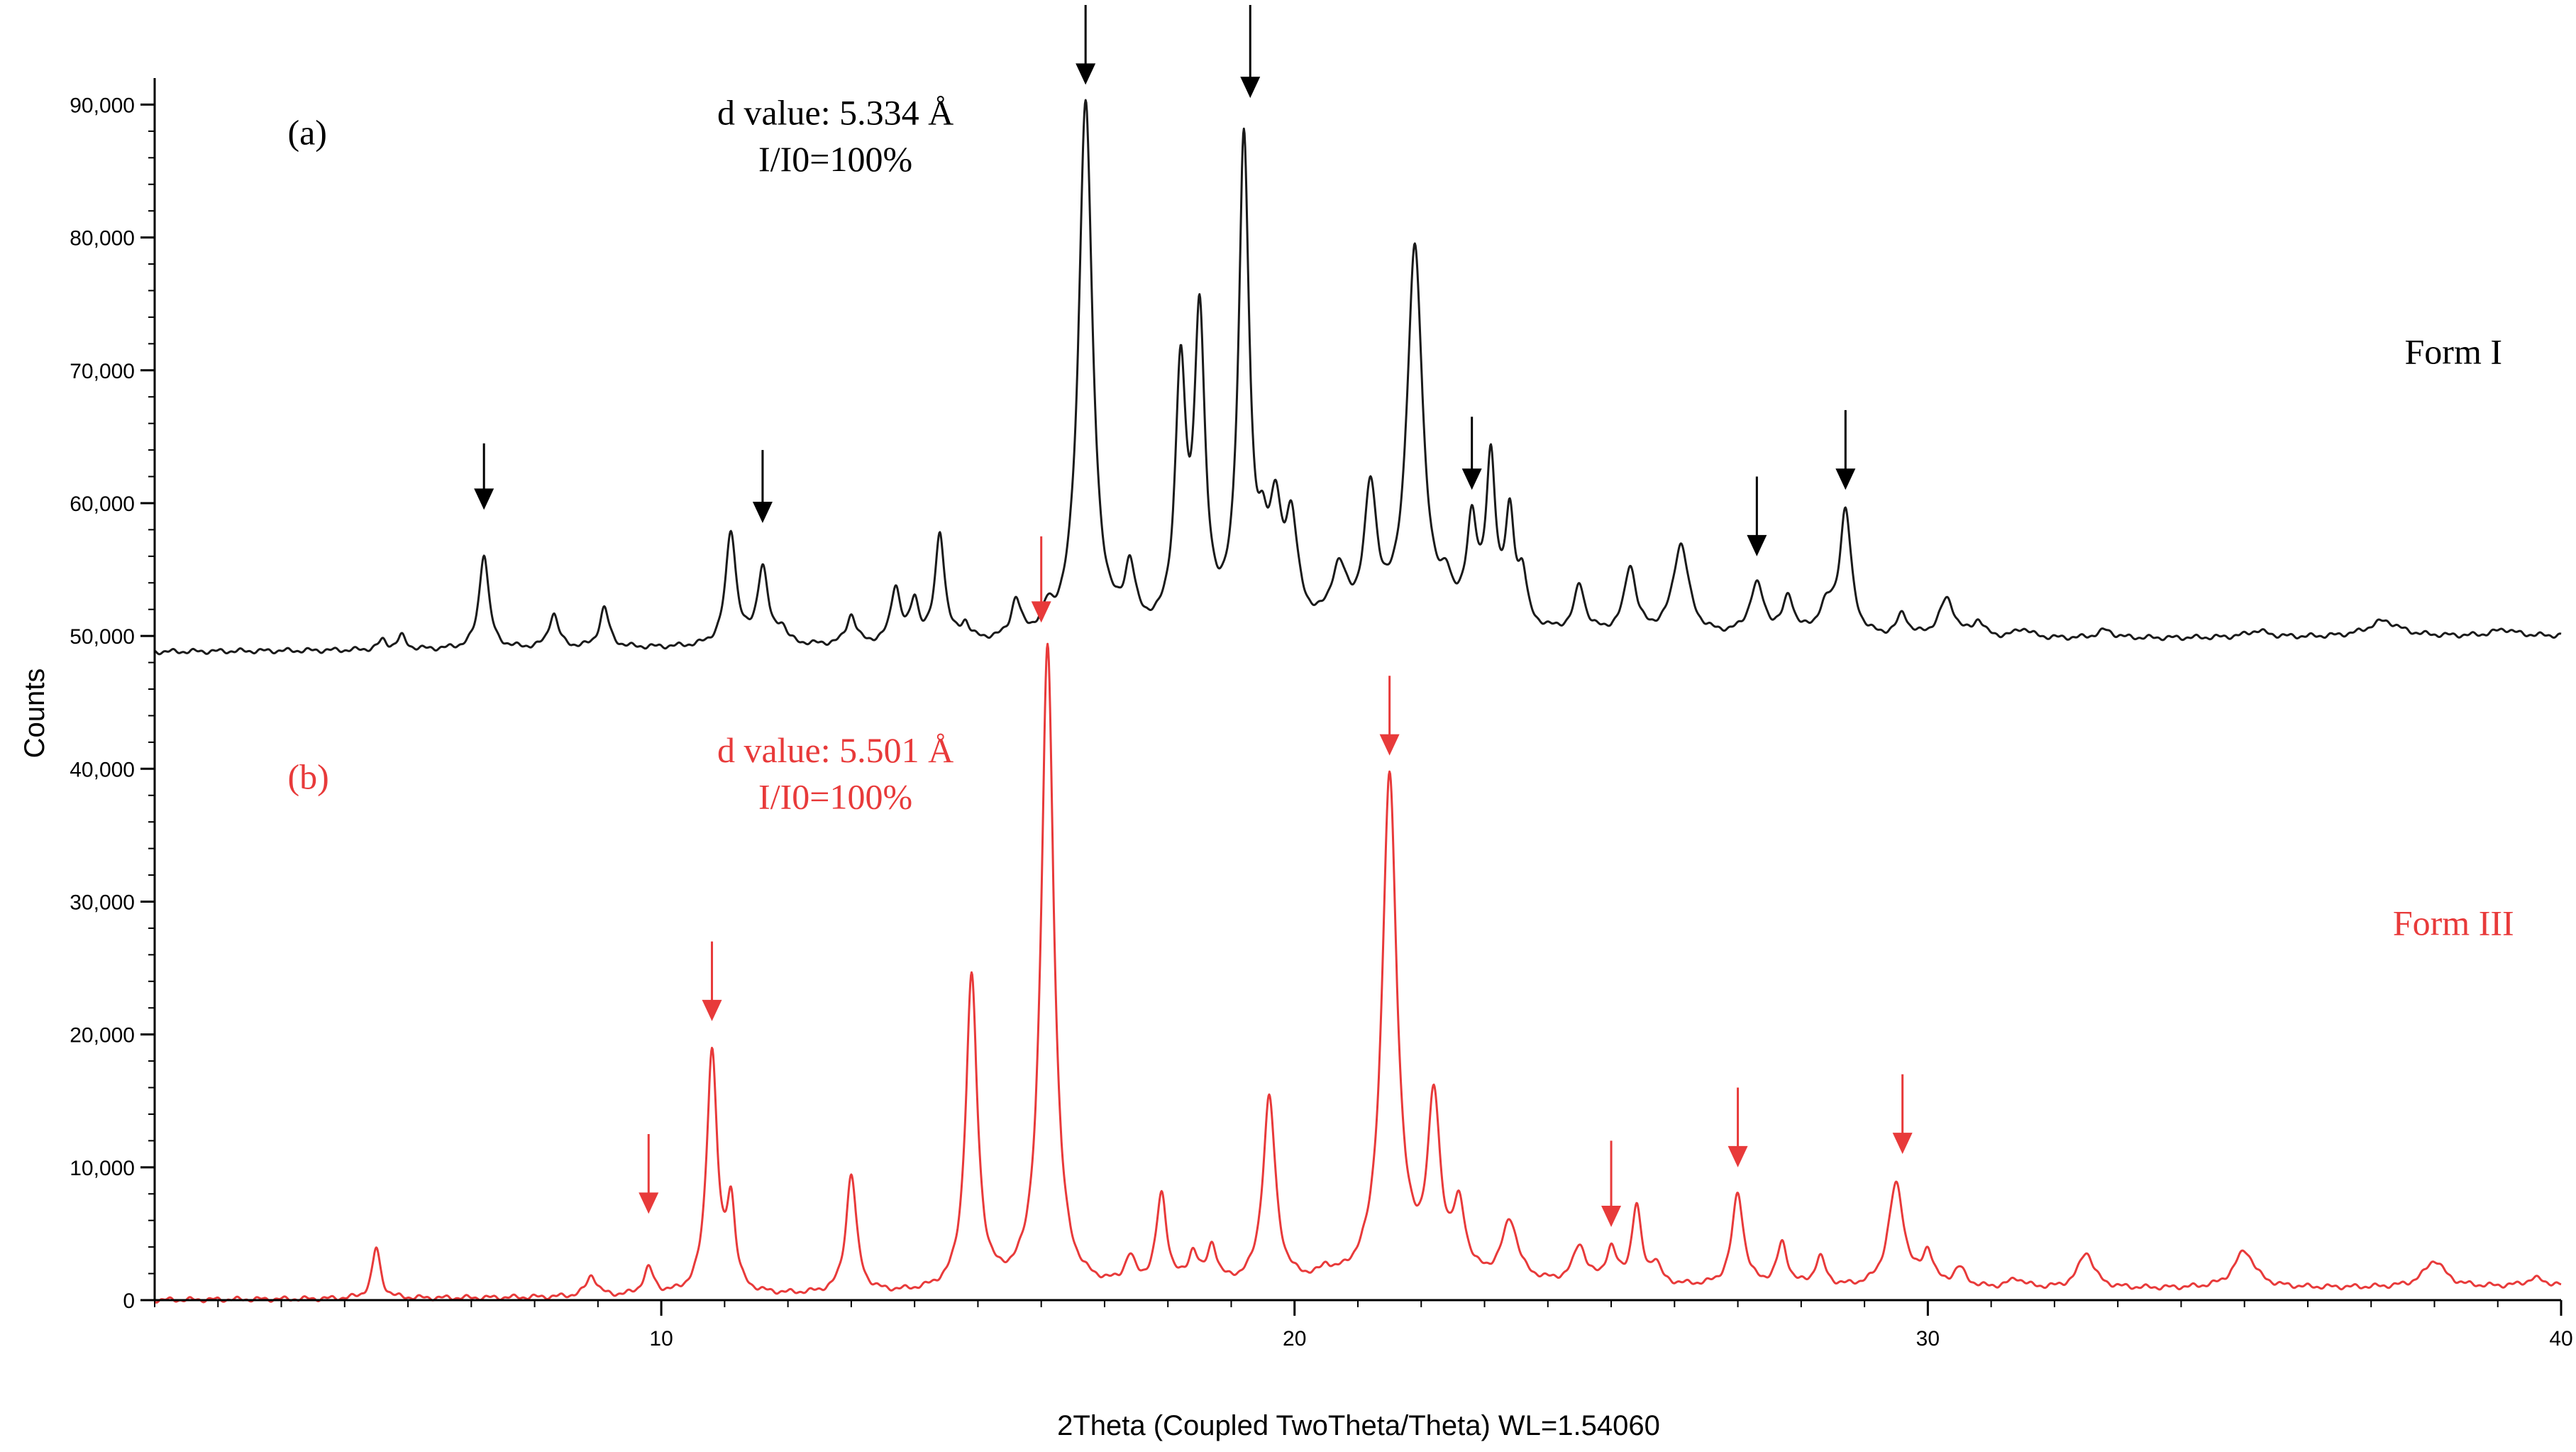  Describe the element at coordinates (102, 1036) in the screenshot. I see `y-tick-label: 20,000` at that location.